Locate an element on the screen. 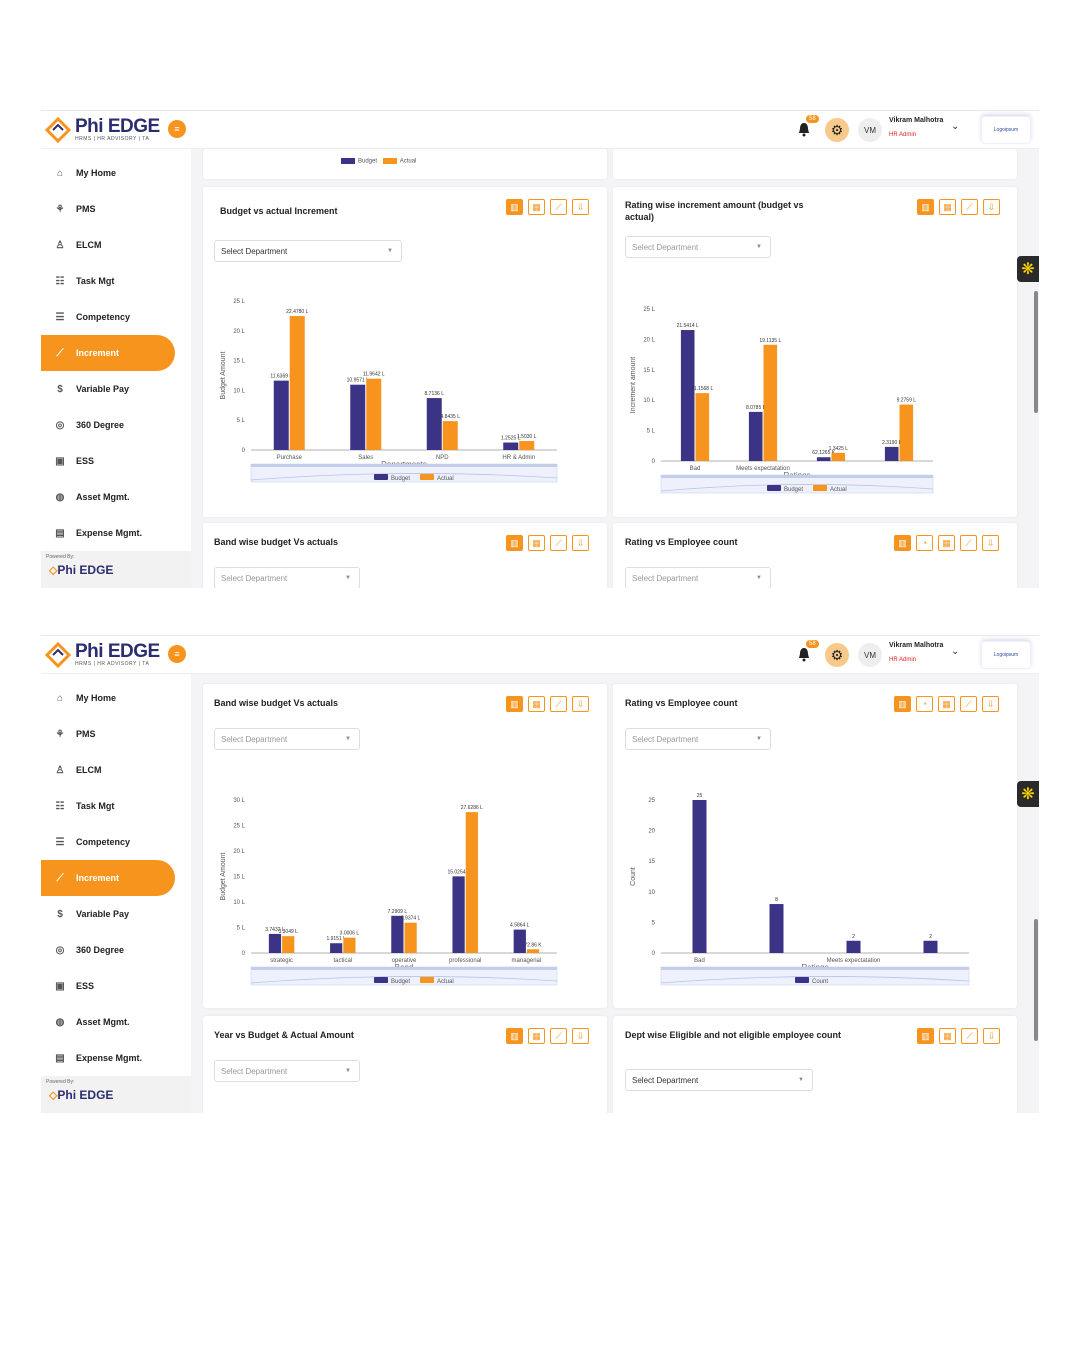 The image size is (1080, 1350). bar-count is located at coordinates (776, 928).